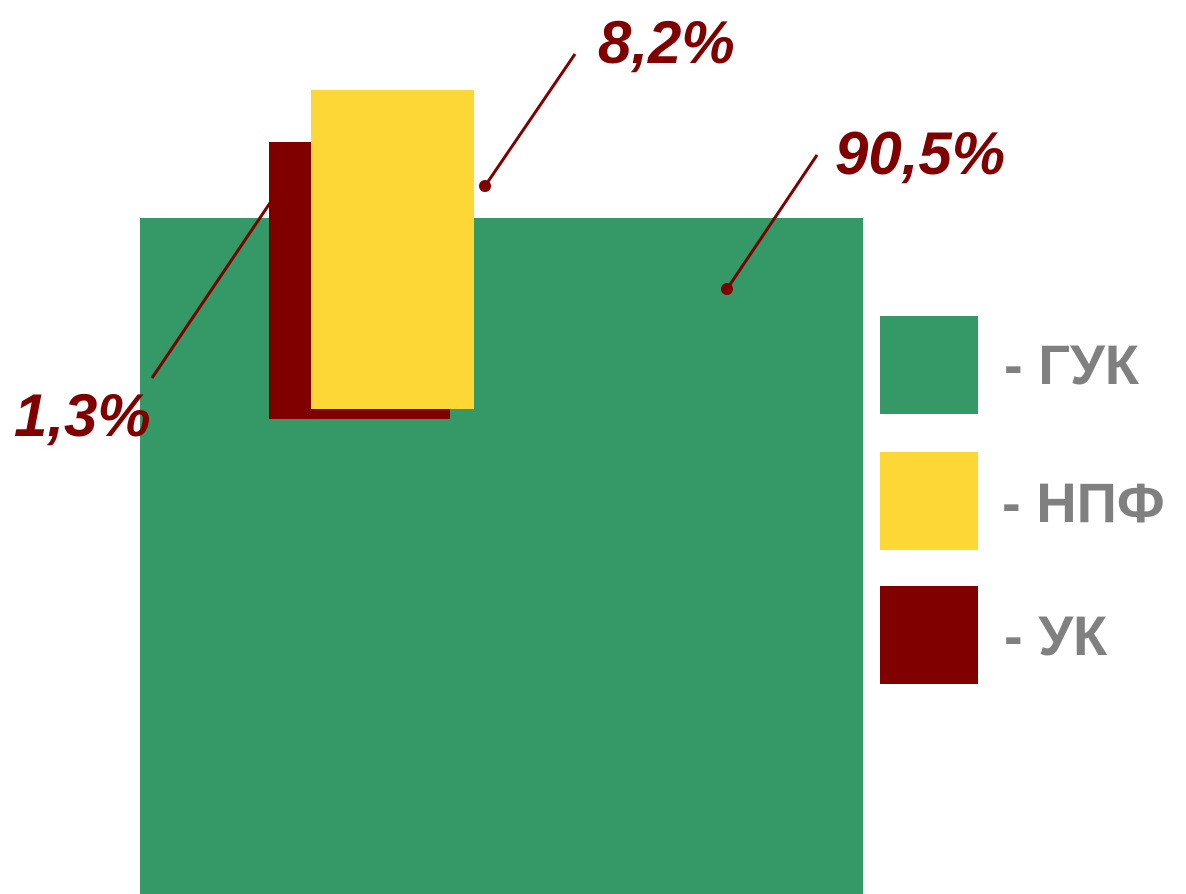  I want to click on leader-dot-guk, so click(727, 289).